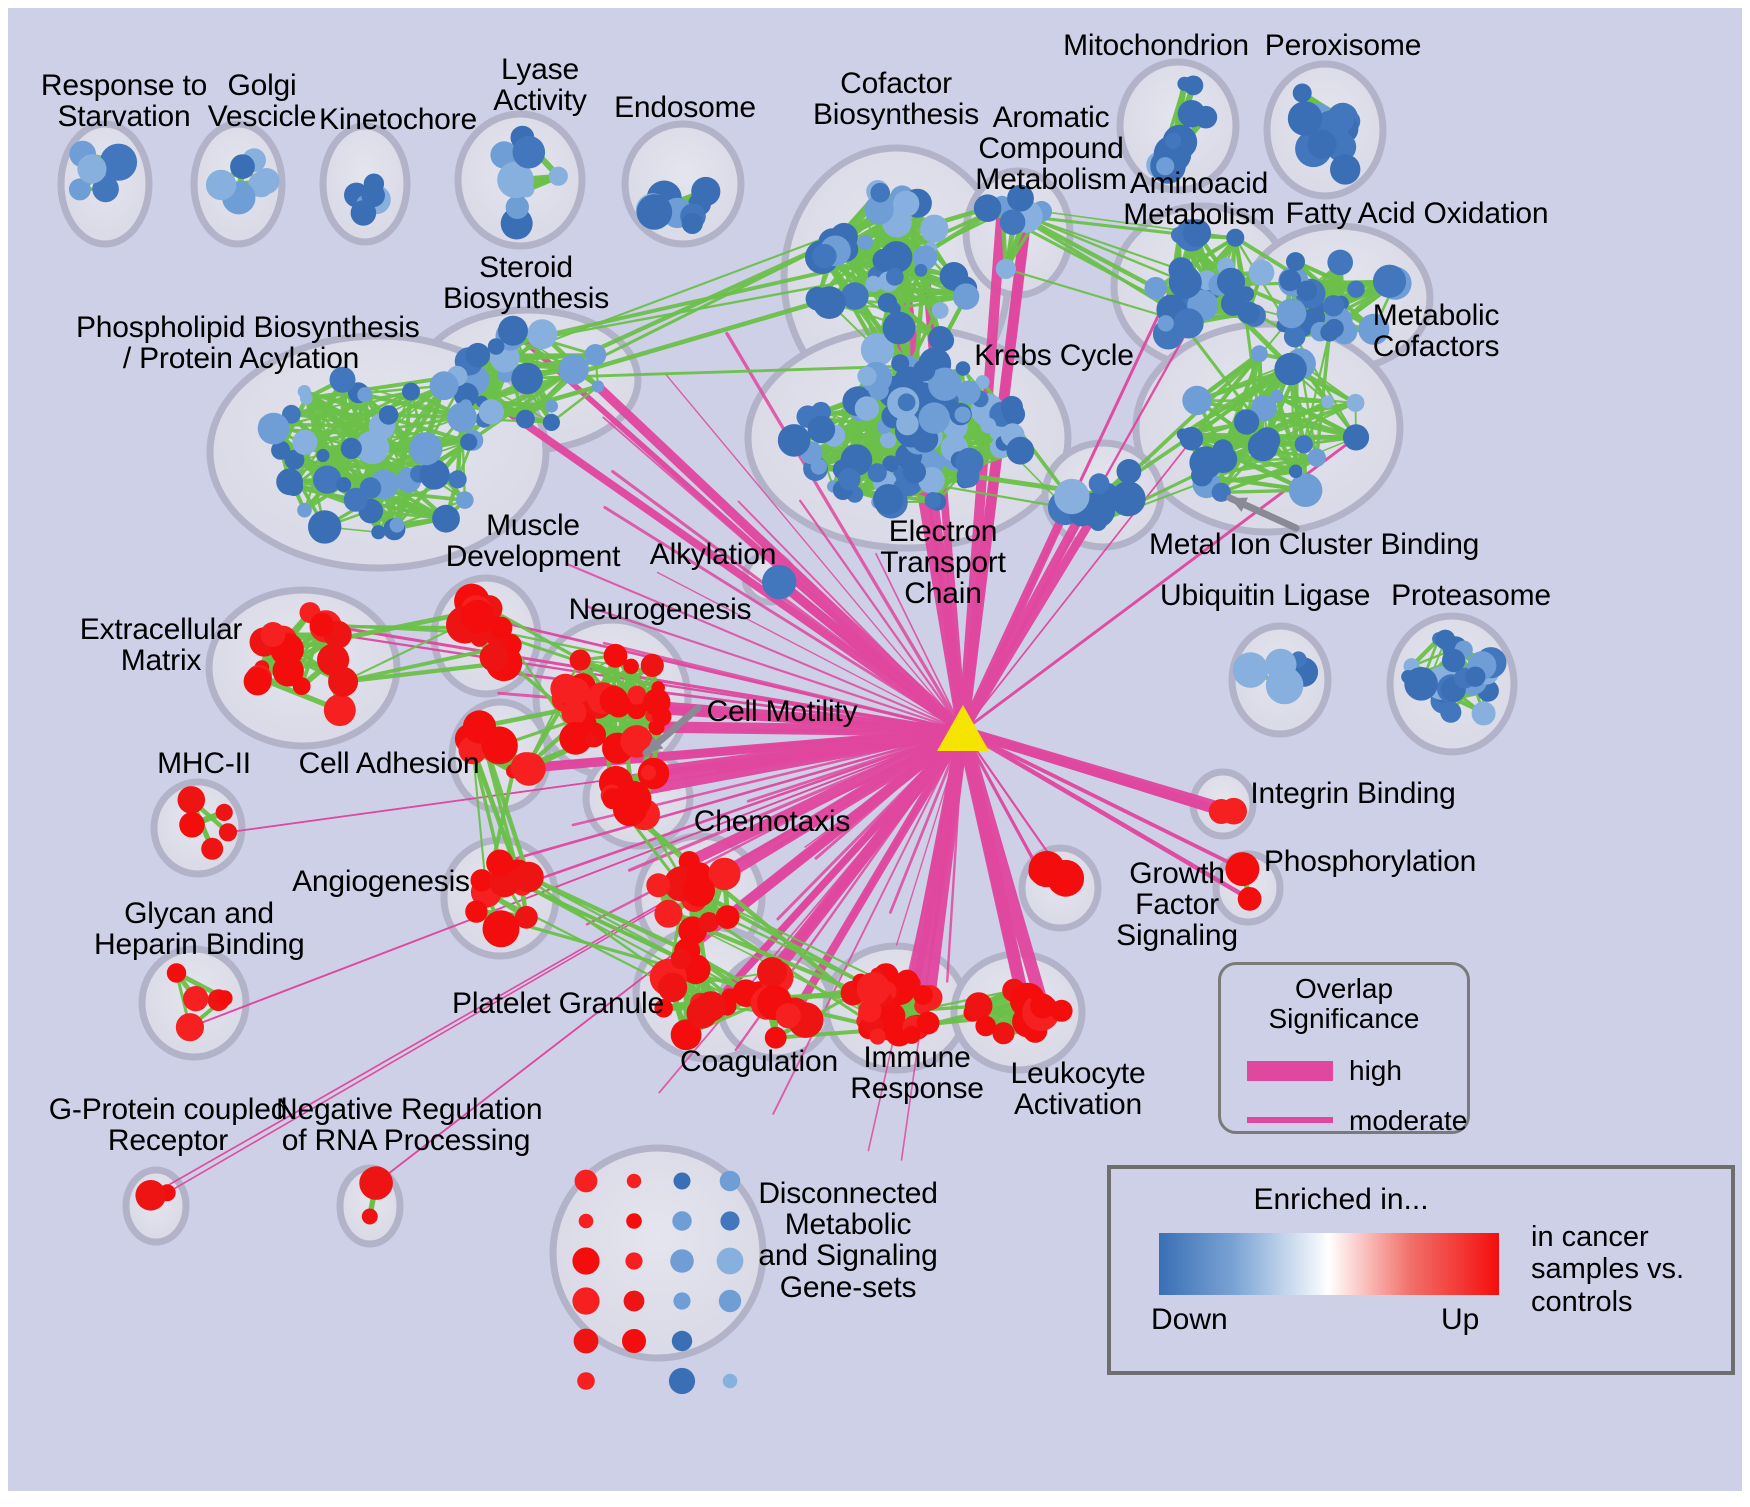 The width and height of the screenshot is (1750, 1507). What do you see at coordinates (895, 99) in the screenshot?
I see `cluster-label-cofactor-biosynthesis: Cofactor Biosynthesis` at bounding box center [895, 99].